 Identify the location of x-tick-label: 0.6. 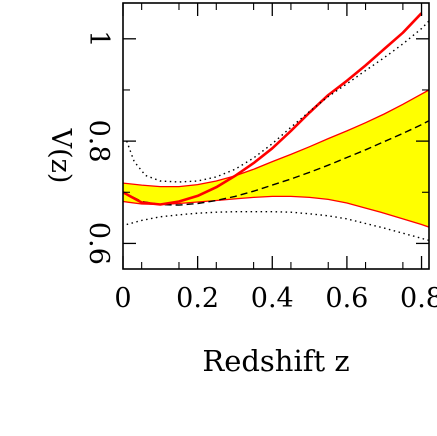
(346, 298).